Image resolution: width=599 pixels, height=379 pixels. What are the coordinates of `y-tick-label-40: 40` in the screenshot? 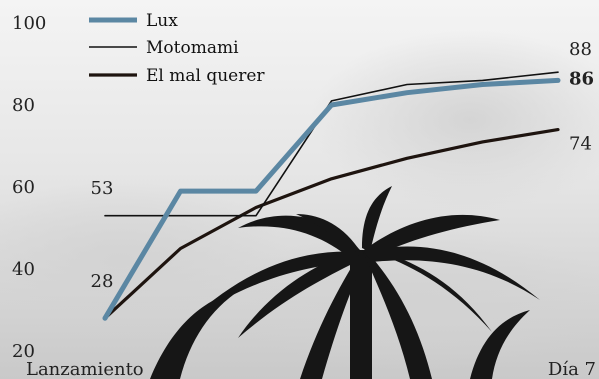 It's located at (23, 269).